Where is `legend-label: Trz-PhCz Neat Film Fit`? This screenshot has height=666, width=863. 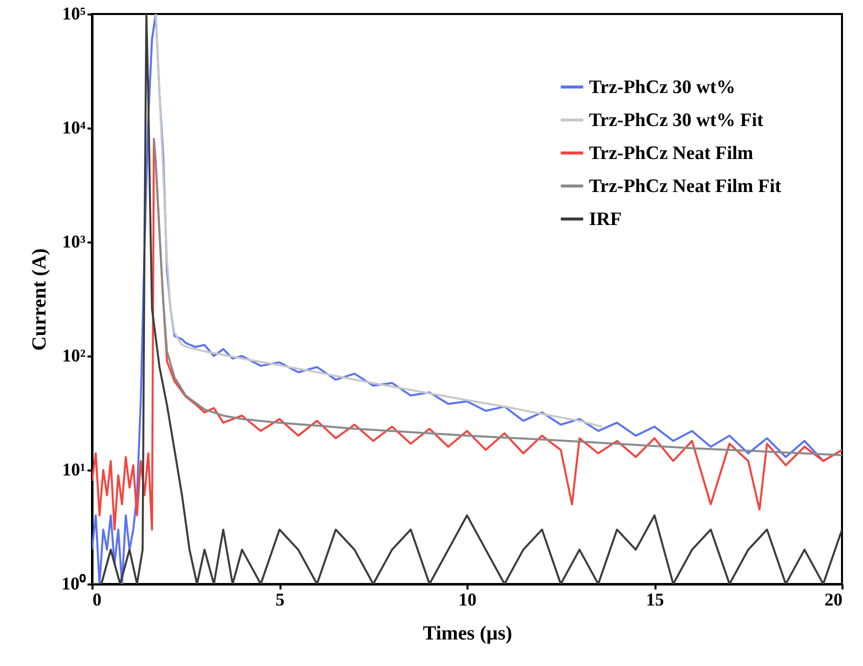 legend-label: Trz-PhCz Neat Film Fit is located at coordinates (685, 186).